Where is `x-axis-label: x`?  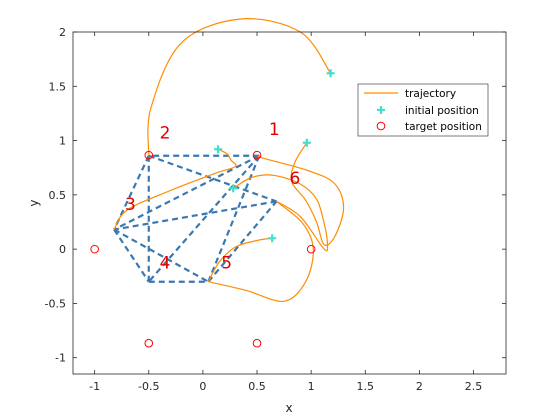 x-axis-label: x is located at coordinates (288, 408).